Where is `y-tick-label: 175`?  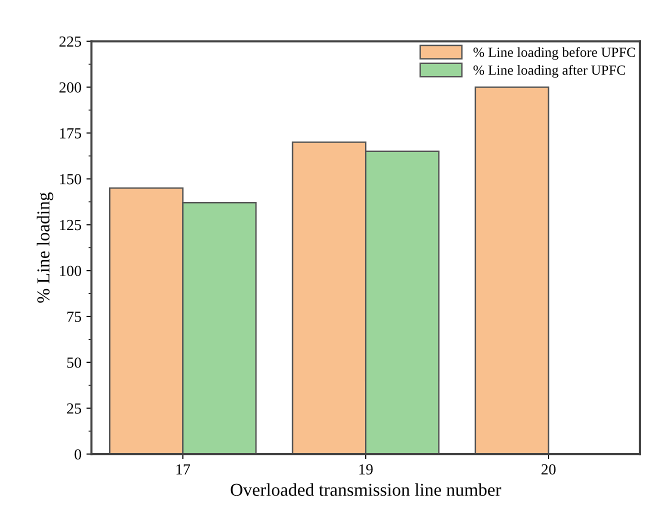
y-tick-label: 175 is located at coordinates (71, 133).